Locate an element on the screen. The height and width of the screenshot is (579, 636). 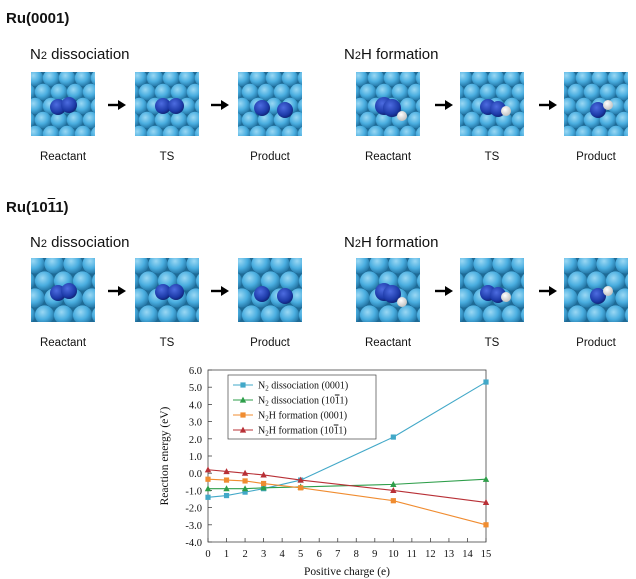
x-axis-label: Positive charge (e) is located at coordinates (347, 572).